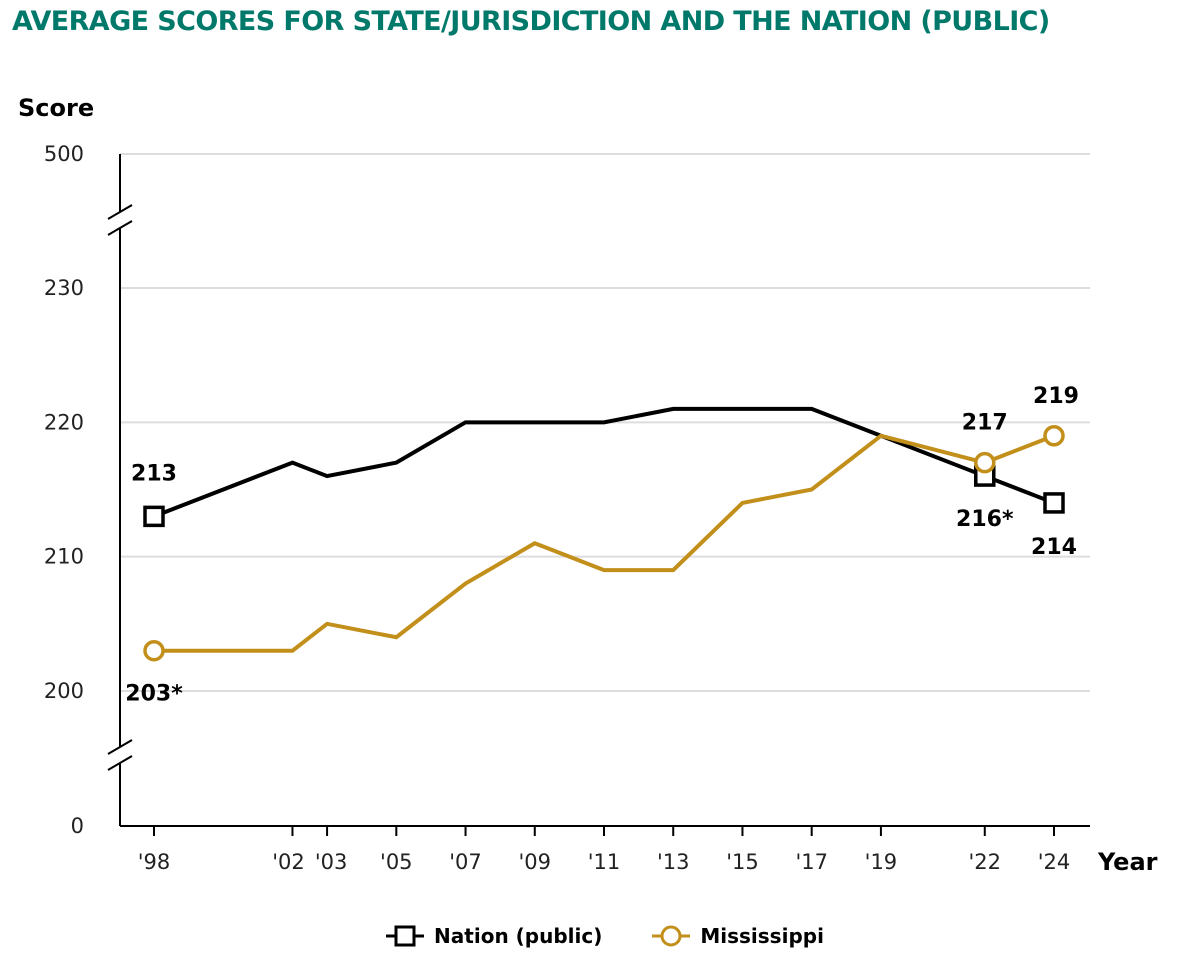  Describe the element at coordinates (77, 826) in the screenshot. I see `y-tick-label: 0` at that location.